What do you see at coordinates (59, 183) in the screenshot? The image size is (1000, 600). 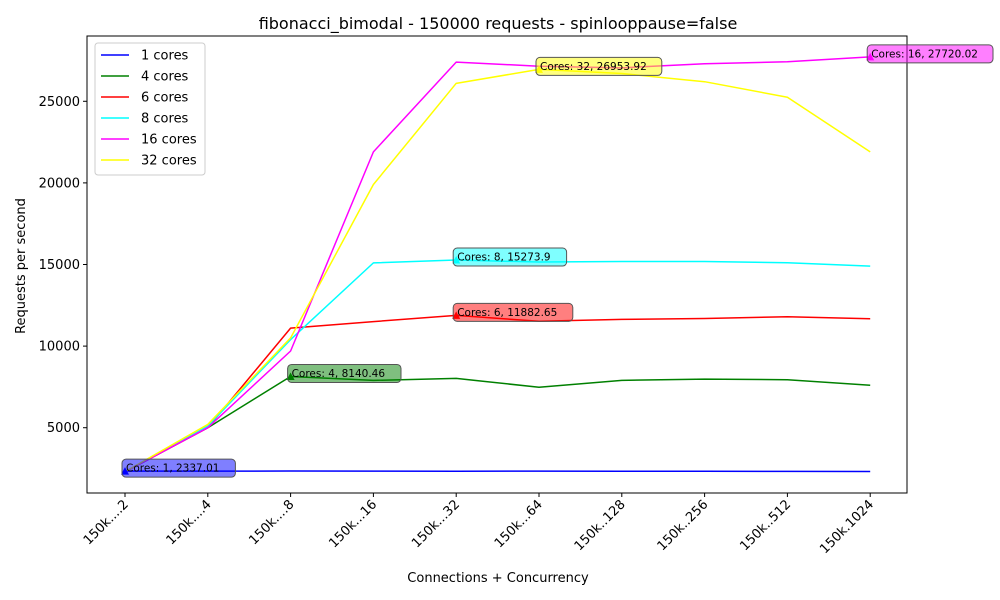 I see `y-tick-label: 20000` at bounding box center [59, 183].